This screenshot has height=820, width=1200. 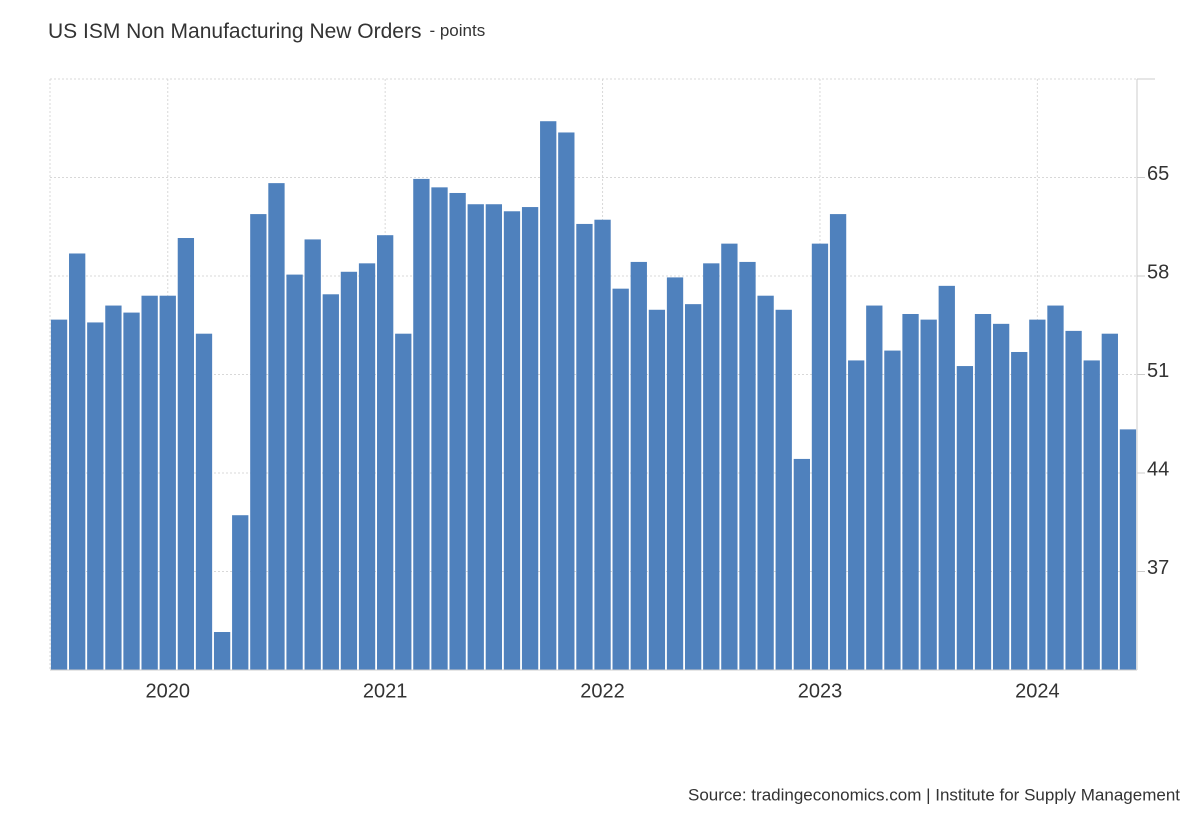 What do you see at coordinates (602, 691) in the screenshot?
I see `x-tick-label: 2022` at bounding box center [602, 691].